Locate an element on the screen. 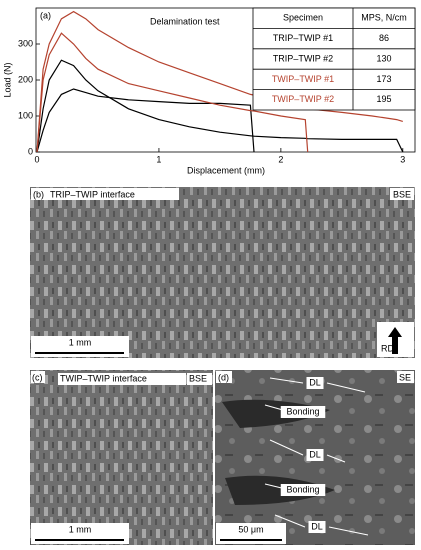 This screenshot has width=421, height=550. y-tick-label: 300 is located at coordinates (25, 43).